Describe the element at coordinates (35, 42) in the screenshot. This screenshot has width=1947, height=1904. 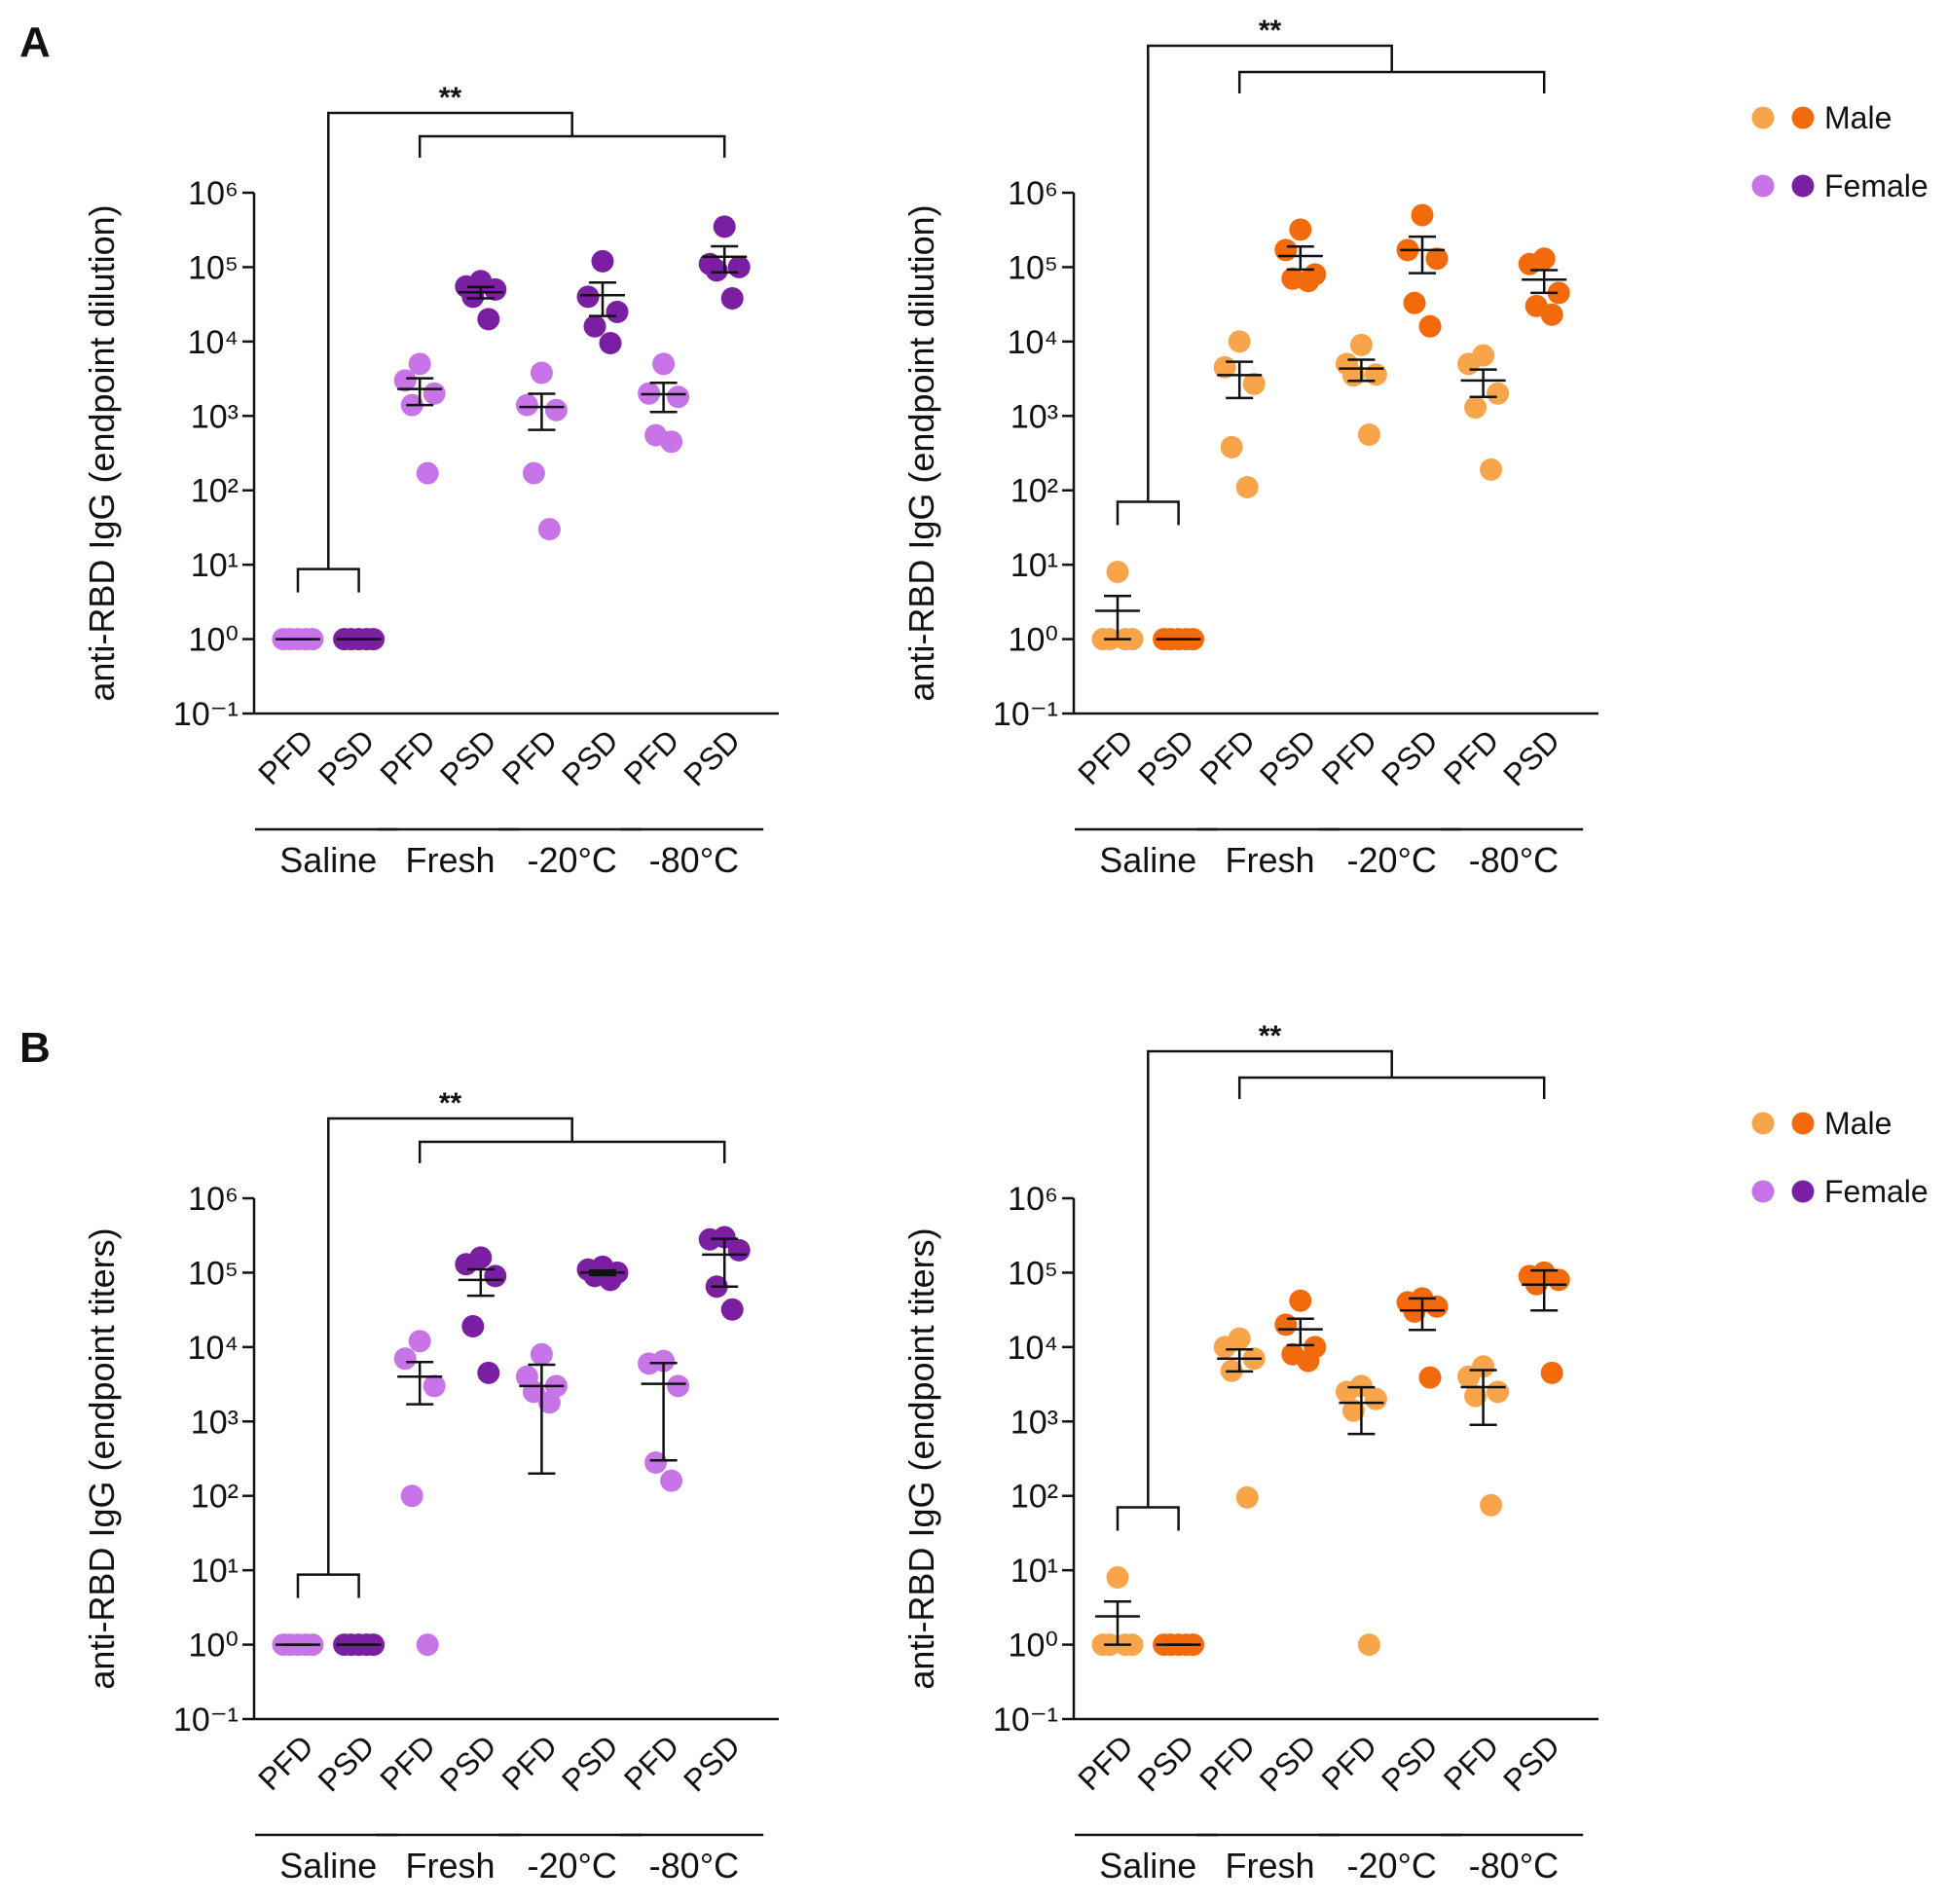
I see `panel-label: A` at that location.